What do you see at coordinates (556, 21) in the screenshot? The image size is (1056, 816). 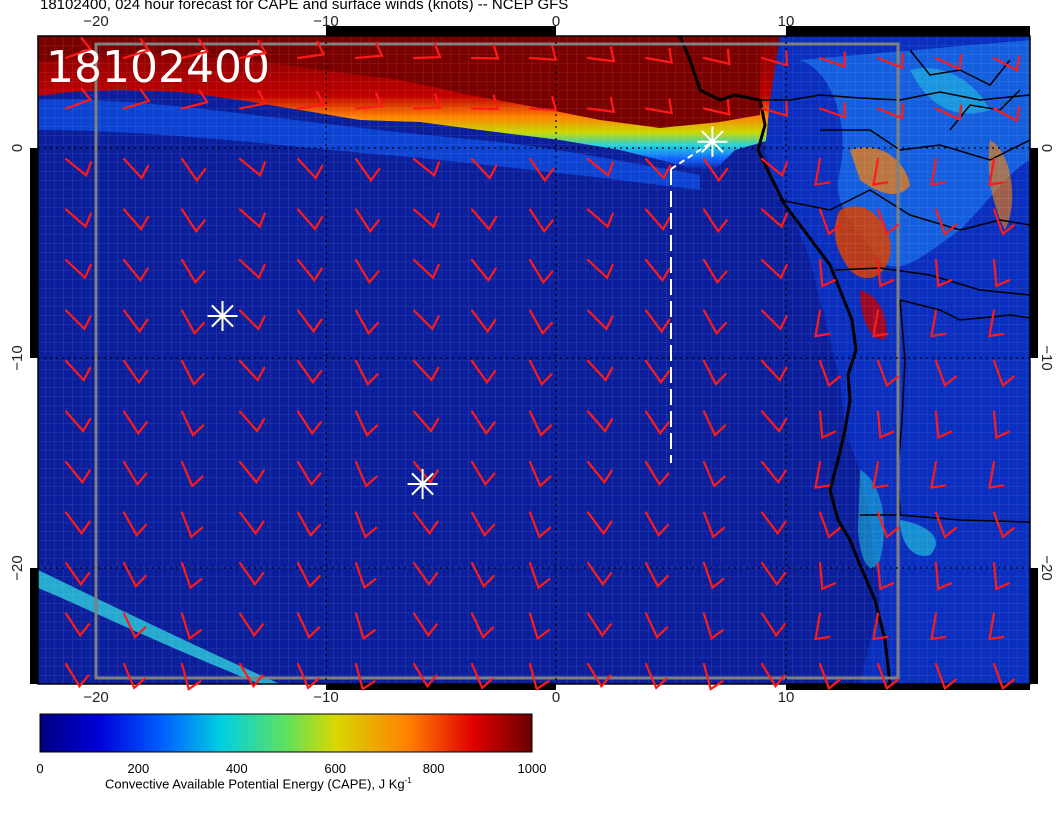 I see `lon-tick-top: 0` at bounding box center [556, 21].